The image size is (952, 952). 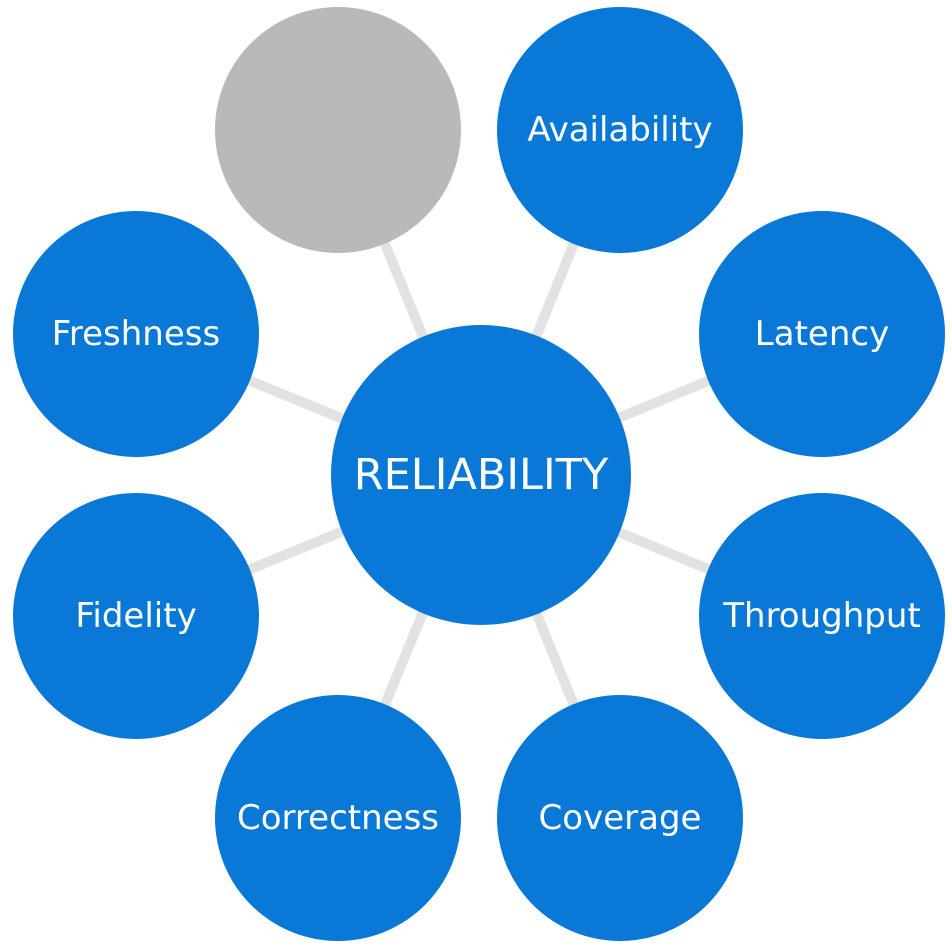 I want to click on node-correctness: Correctness, so click(x=338, y=818).